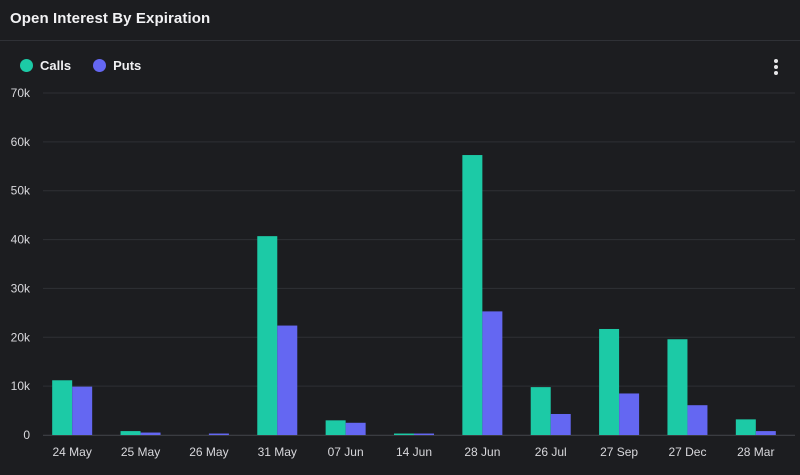  What do you see at coordinates (62, 407) in the screenshot?
I see `bar-calls-24-may` at bounding box center [62, 407].